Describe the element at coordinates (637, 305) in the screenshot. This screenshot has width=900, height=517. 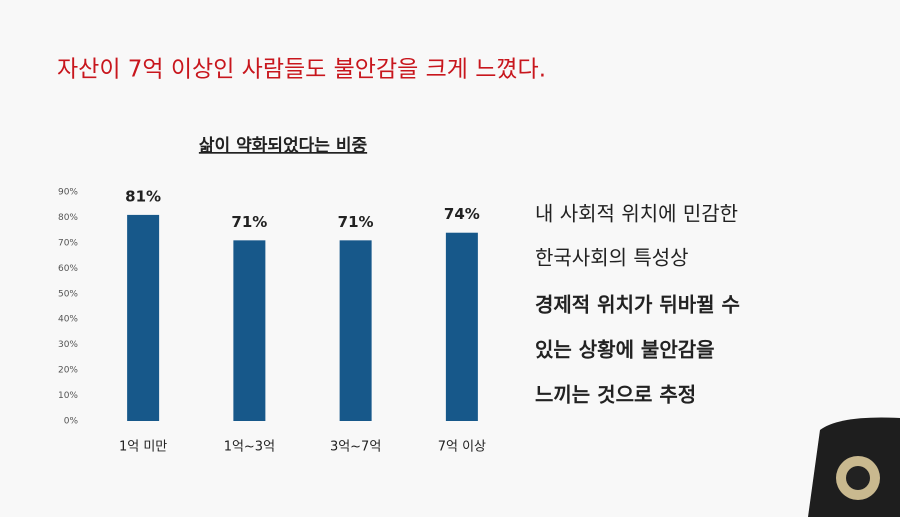
I see `note-line: 경제적 위치가 뒤바뀔 수` at that location.